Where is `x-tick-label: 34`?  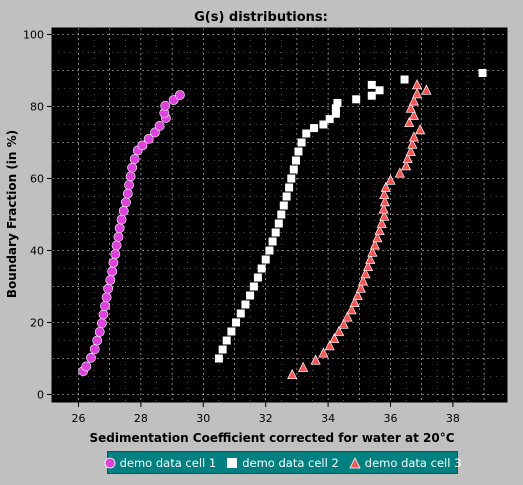
x-tick-label: 34 is located at coordinates (328, 418).